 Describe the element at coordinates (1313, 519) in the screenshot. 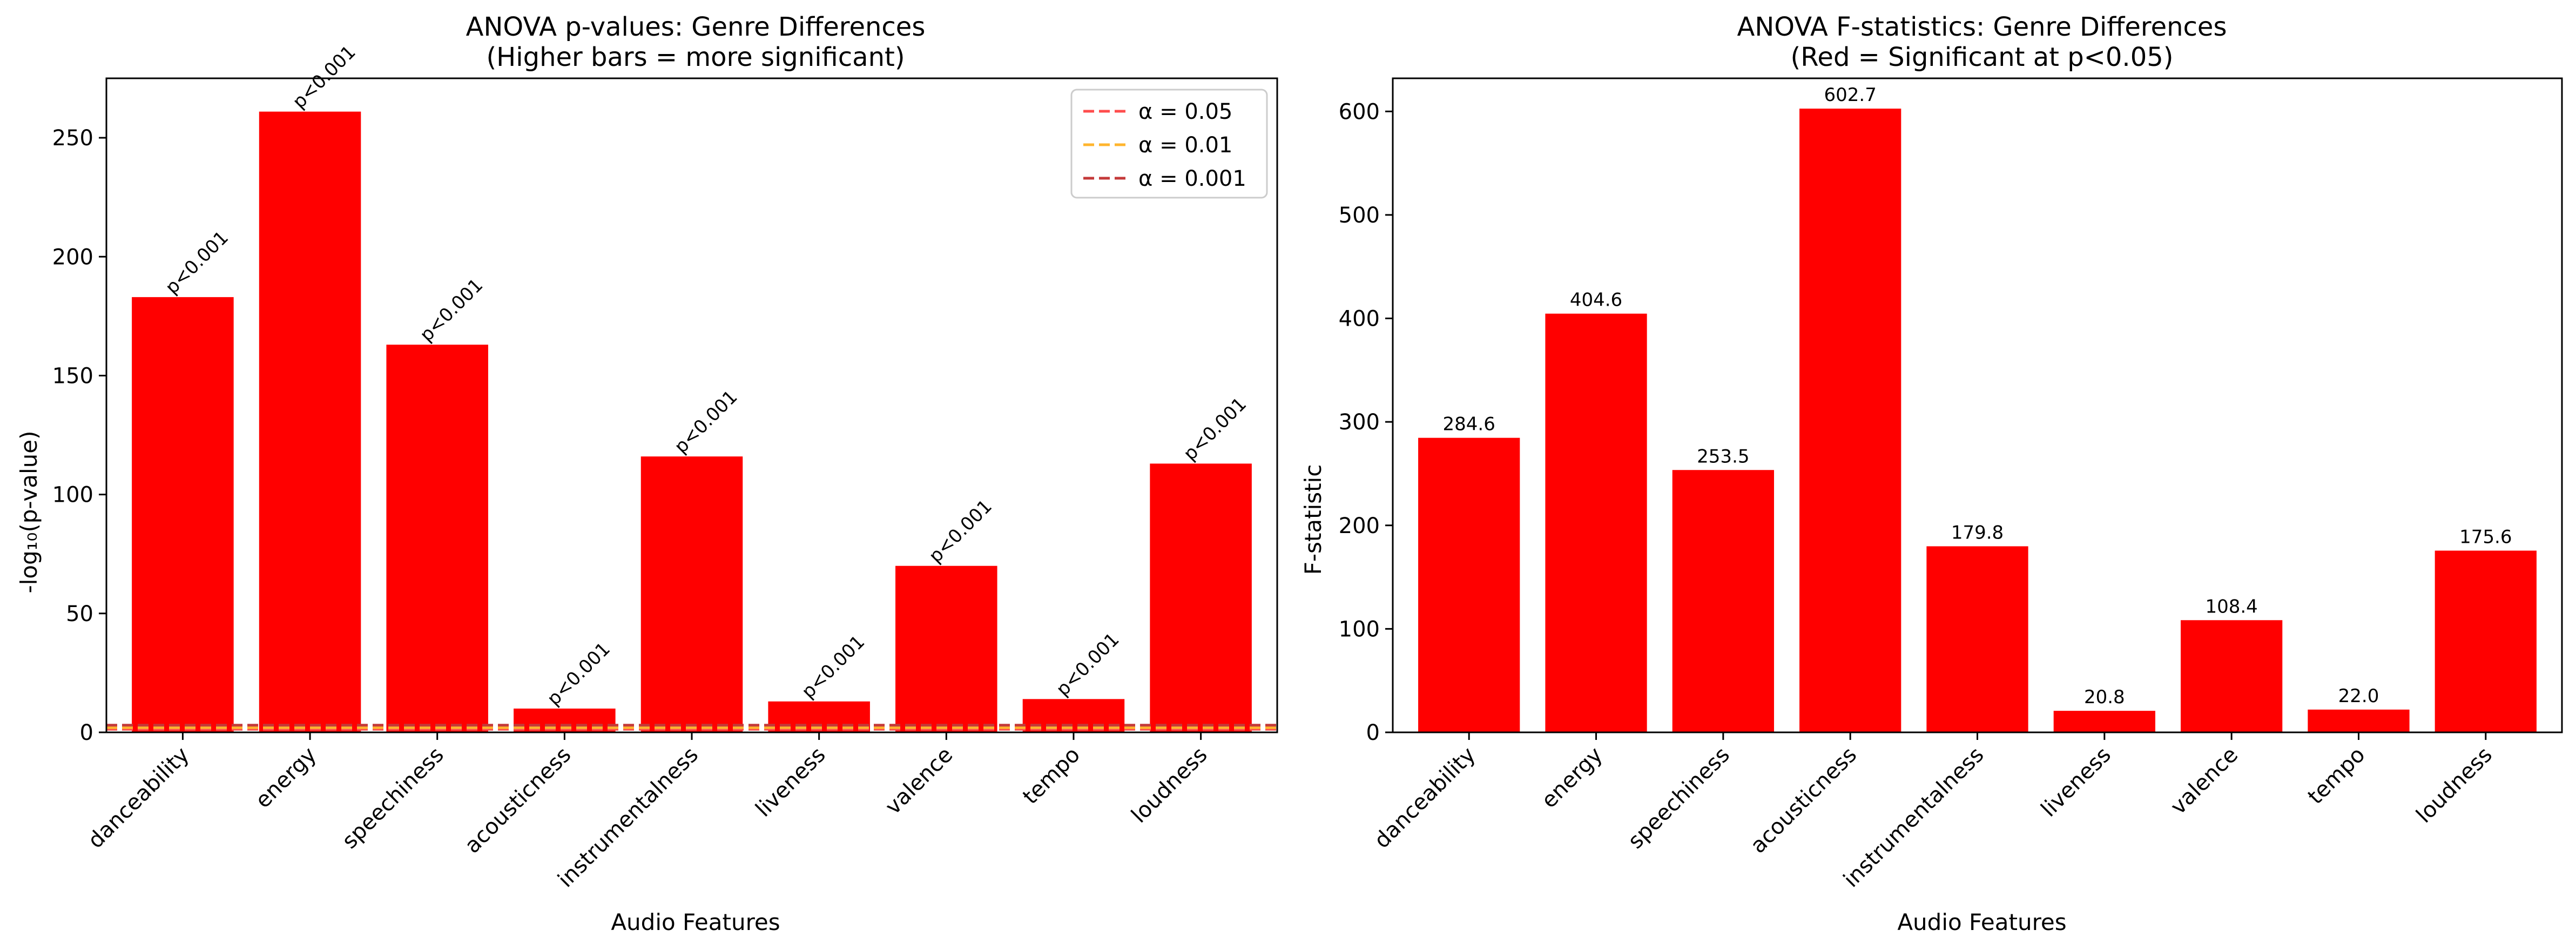

I see `fstat-y-axis-label: F-statistic` at that location.